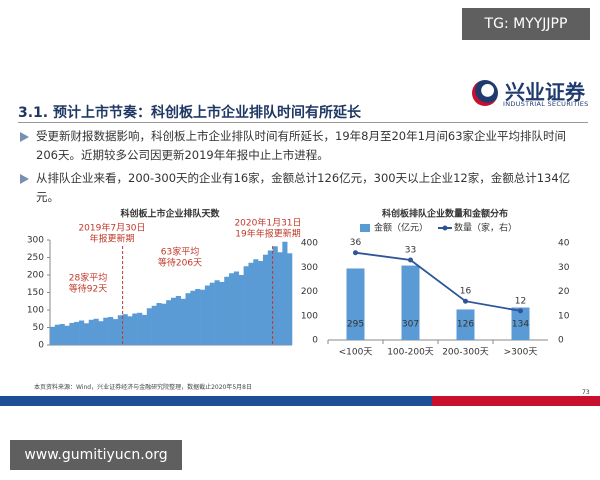 This screenshot has width=600, height=480. What do you see at coordinates (267, 223) in the screenshot?
I see `annotation: 2020年1月31日` at bounding box center [267, 223].